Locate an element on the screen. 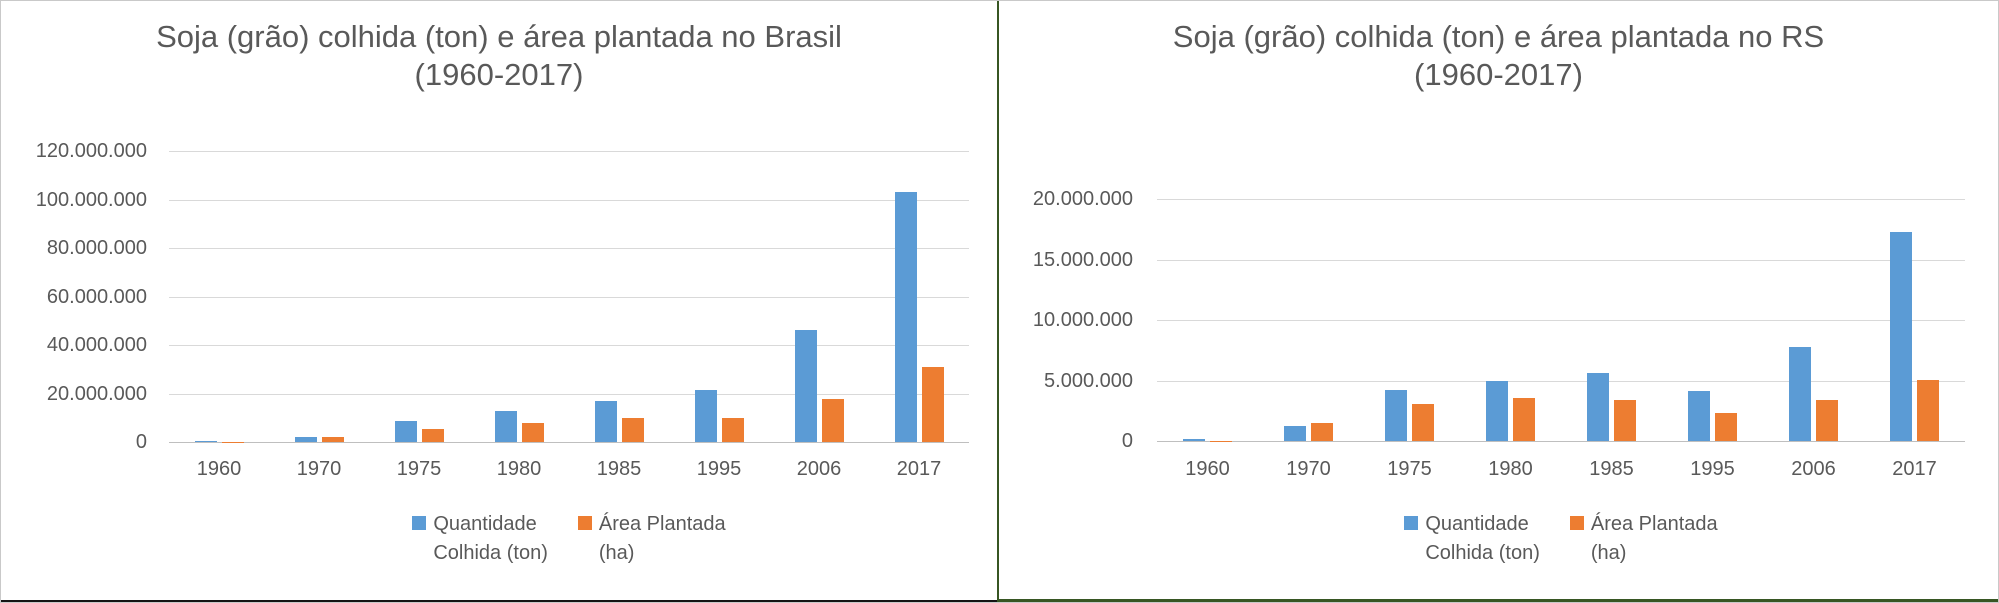 The height and width of the screenshot is (603, 1999). y-tick-label: 10.000.000 is located at coordinates (1082, 320).